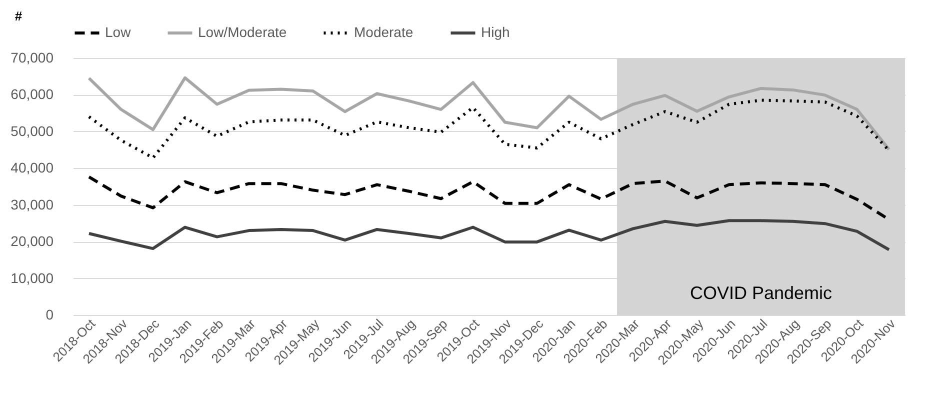  Describe the element at coordinates (384, 32) in the screenshot. I see `legend-label: Moderate` at that location.